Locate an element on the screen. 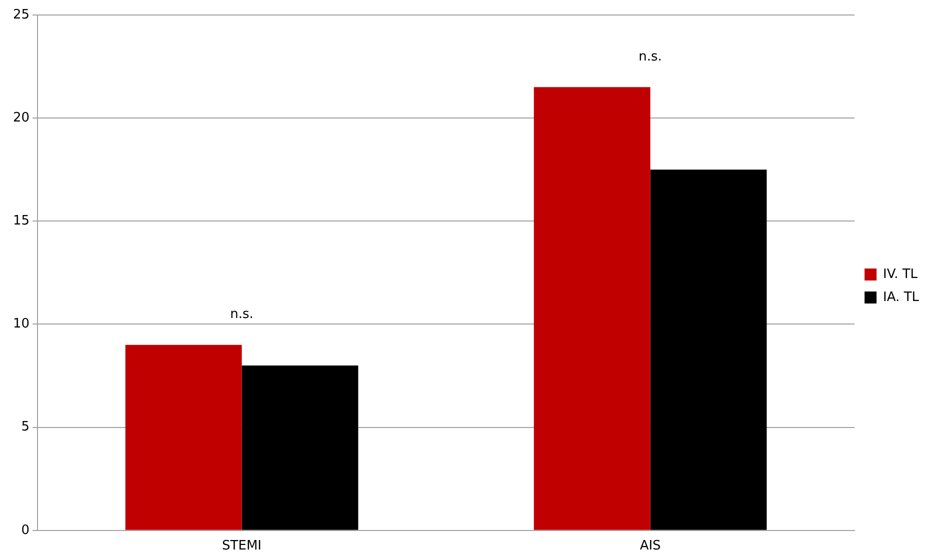 Image resolution: width=929 pixels, height=557 pixels. x-tick-label: AIS is located at coordinates (650, 546).